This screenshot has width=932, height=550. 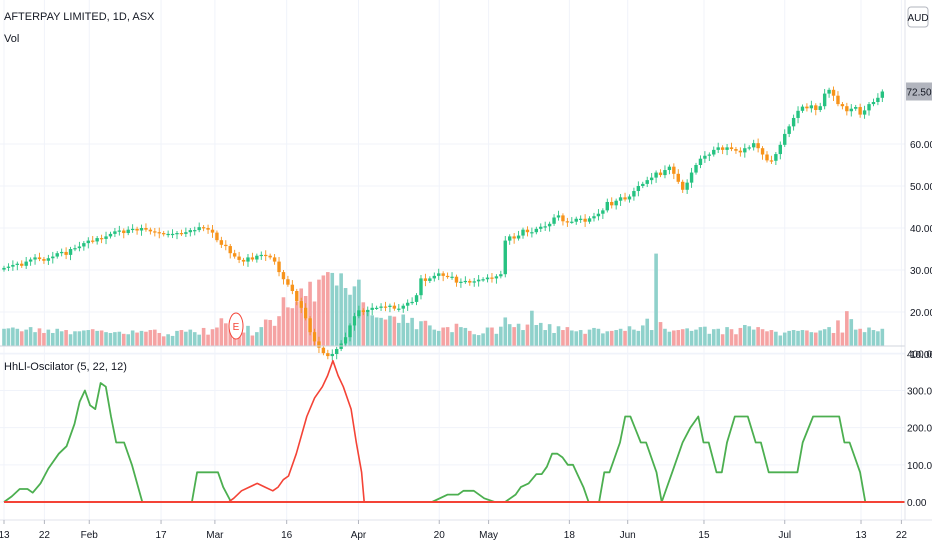 I want to click on currency-badge: AUD, so click(x=918, y=17).